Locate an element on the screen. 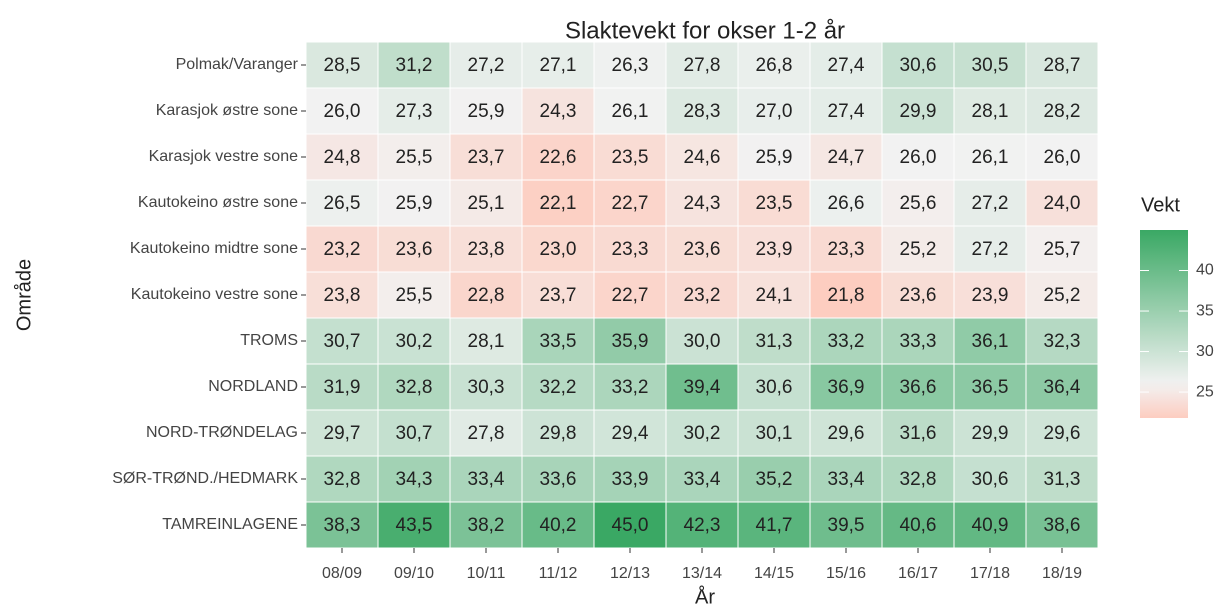  cell-label: 29,6 is located at coordinates (1062, 433).